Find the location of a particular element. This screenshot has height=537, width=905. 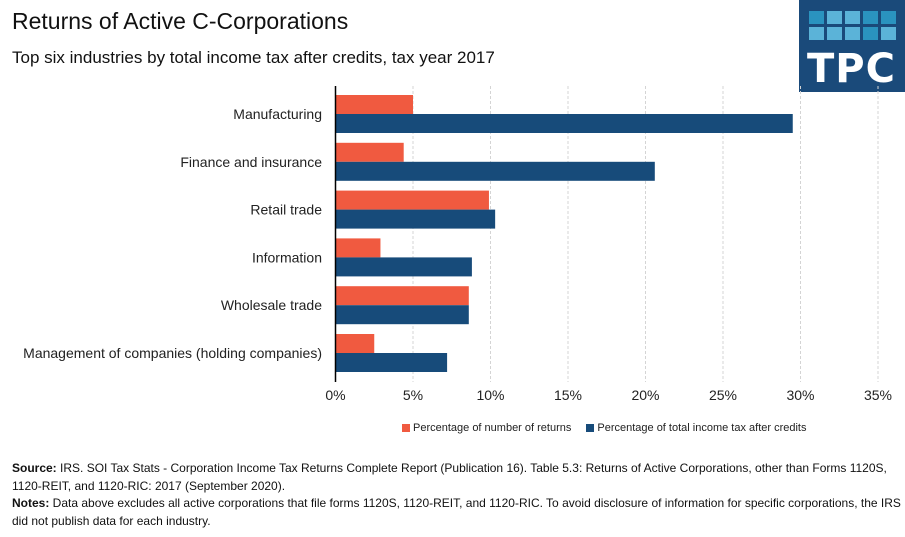

notes-label: Notes: is located at coordinates (31, 503).